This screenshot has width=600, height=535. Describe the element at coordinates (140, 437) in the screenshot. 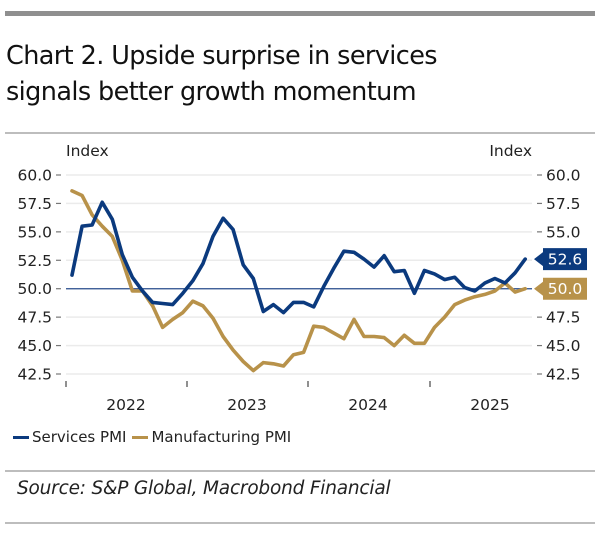

I see `legend-swatch-manufacturing` at that location.